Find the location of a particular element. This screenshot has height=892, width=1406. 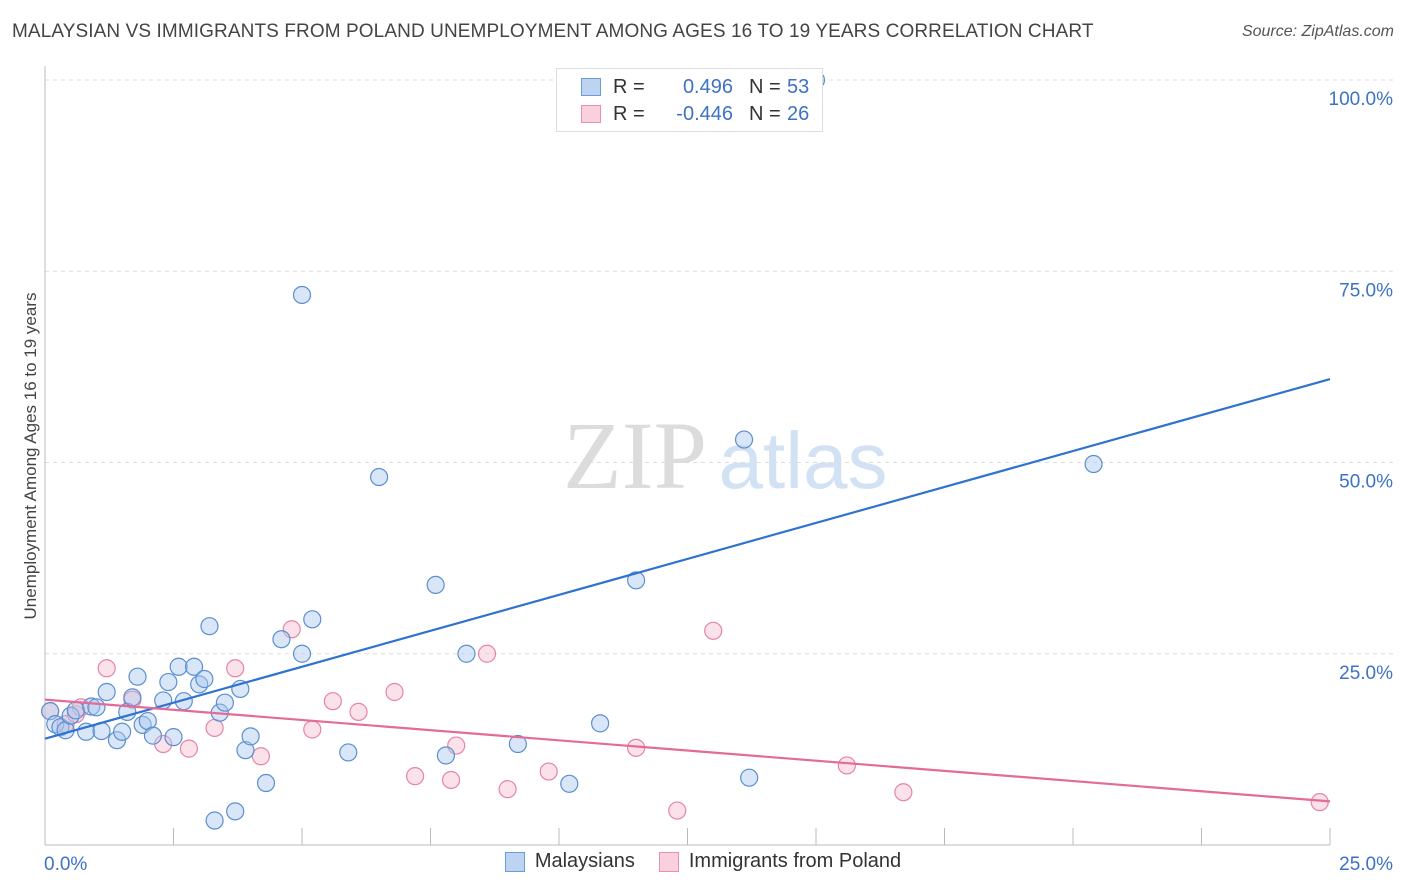

watermark-atlas: atlas is located at coordinates (803, 460).